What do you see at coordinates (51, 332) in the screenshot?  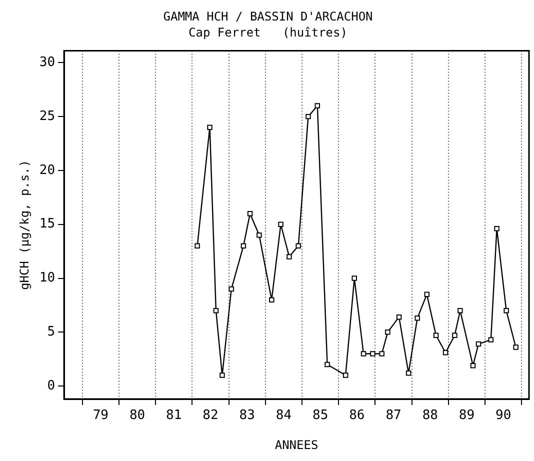 I see `y-tick-label: 5` at bounding box center [51, 332].